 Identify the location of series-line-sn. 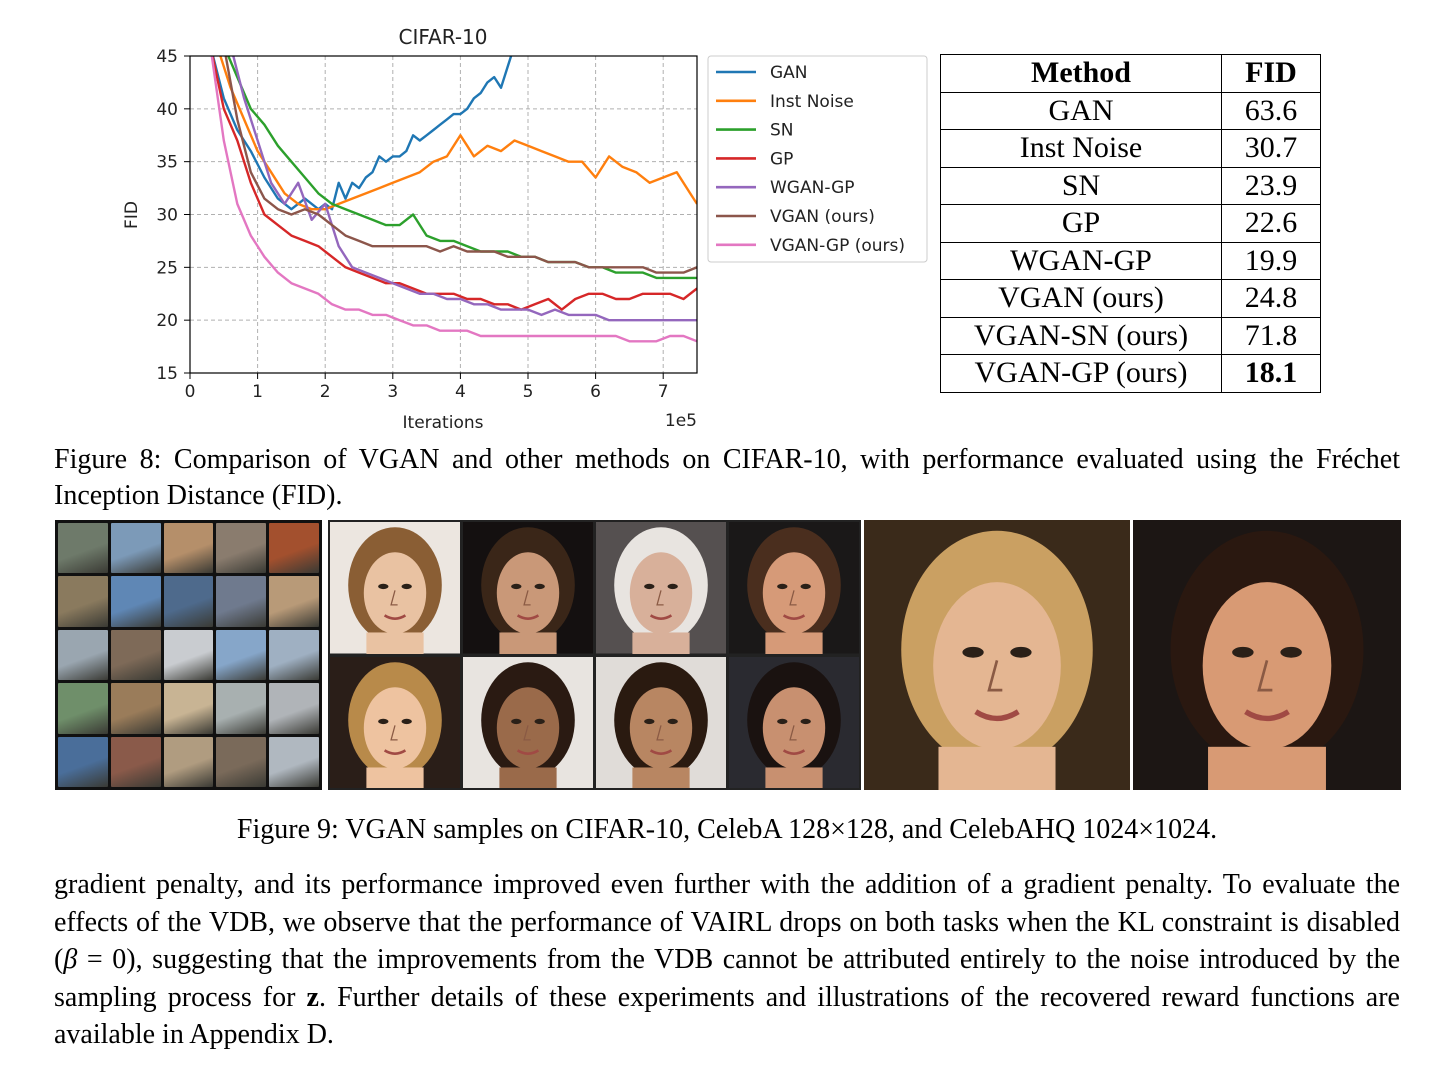
(462, 168).